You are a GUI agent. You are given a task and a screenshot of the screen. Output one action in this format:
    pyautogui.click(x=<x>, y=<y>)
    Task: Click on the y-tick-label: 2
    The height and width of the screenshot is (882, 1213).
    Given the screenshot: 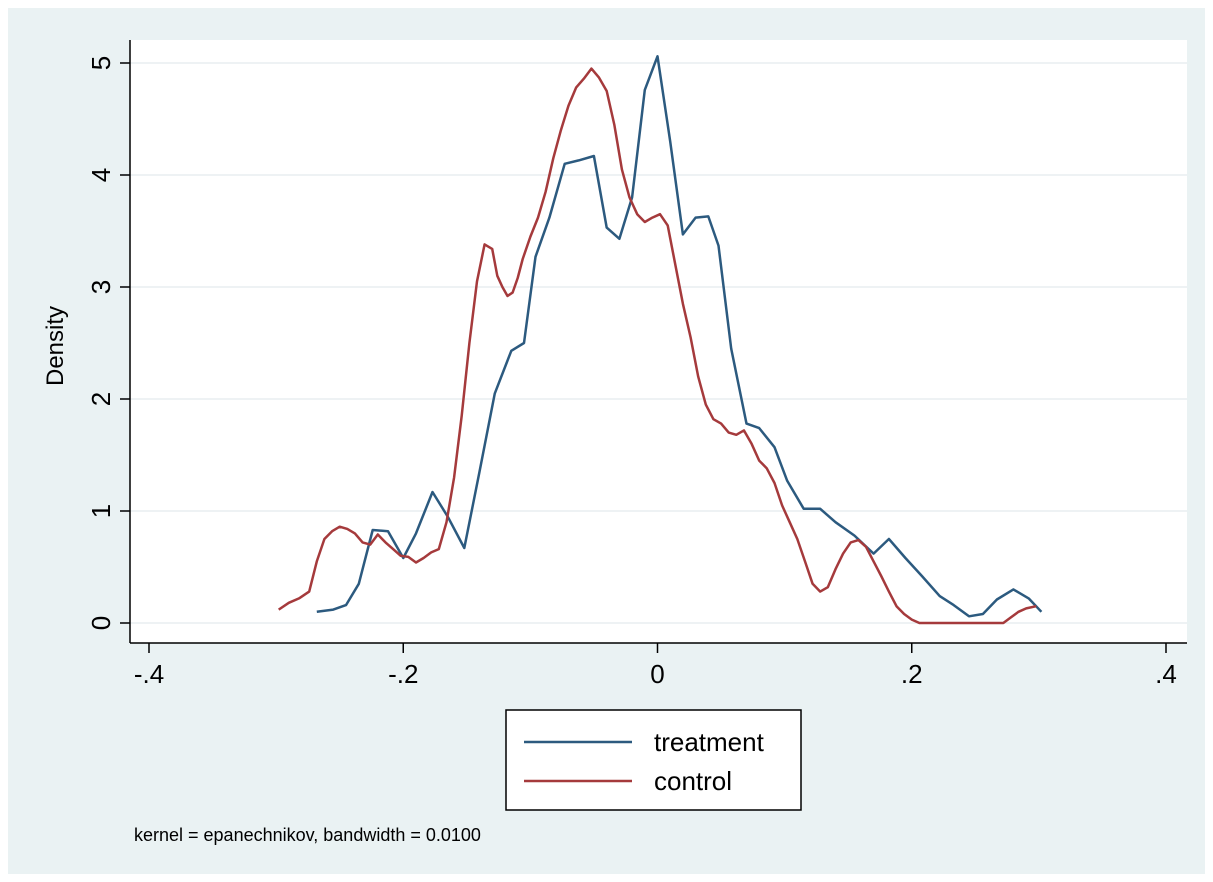 What is the action you would take?
    pyautogui.click(x=101, y=399)
    